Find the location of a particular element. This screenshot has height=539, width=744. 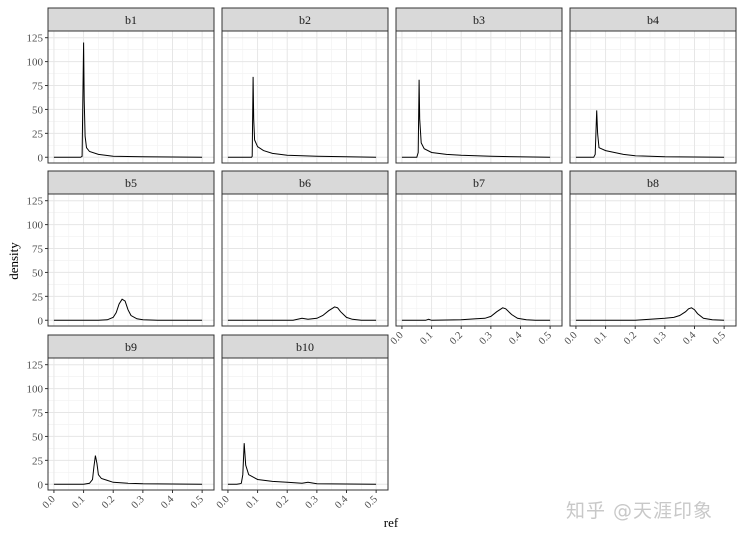

density-line-b3 is located at coordinates (476, 118).